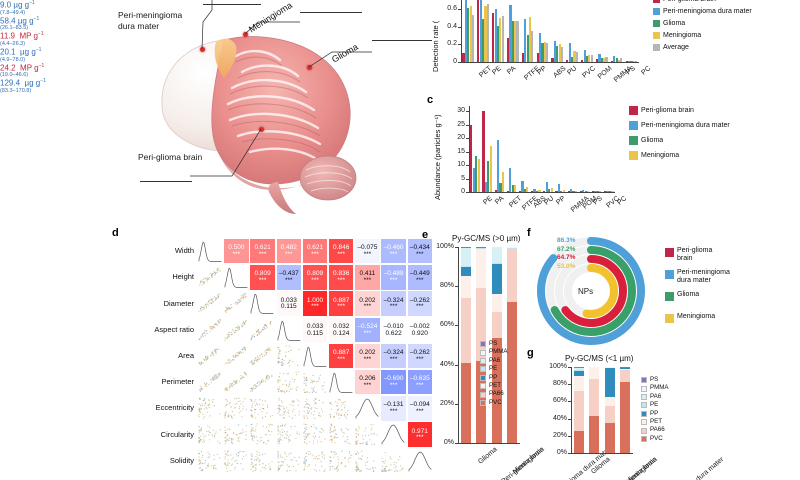  I want to click on donut-percent-label: 53.0%, so click(566, 266).